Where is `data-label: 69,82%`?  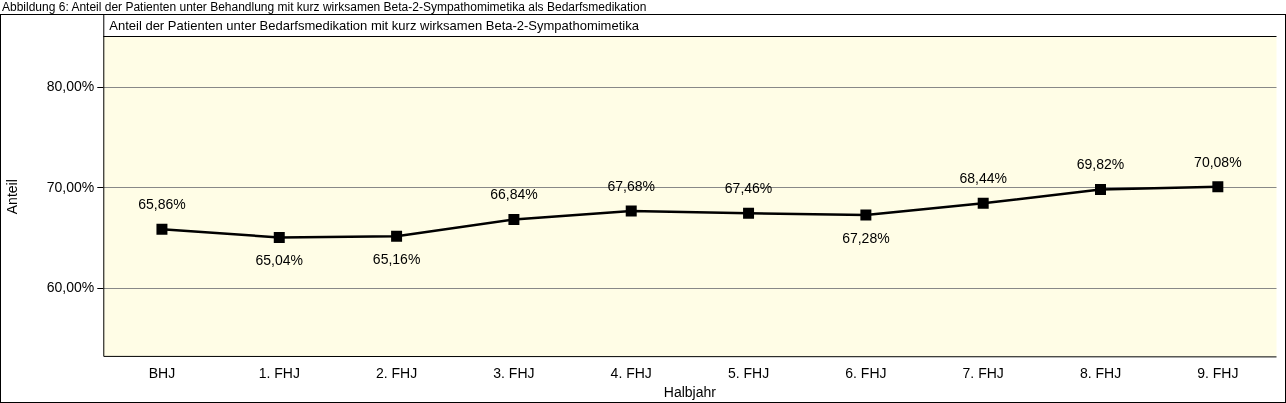
data-label: 69,82% is located at coordinates (1100, 164).